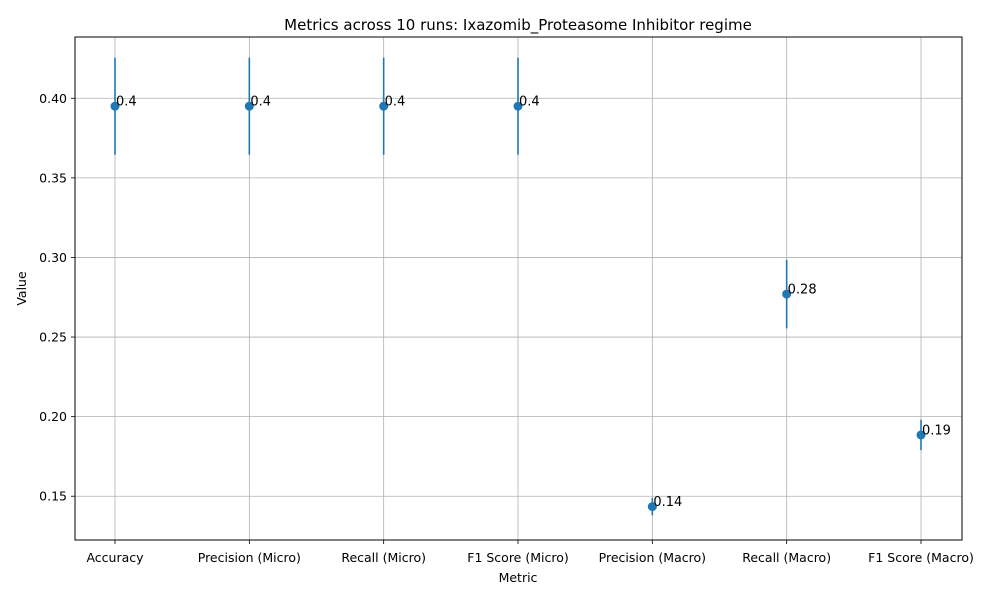 The width and height of the screenshot is (1000, 600). What do you see at coordinates (53, 177) in the screenshot?
I see `y-tick-label: 0.35` at bounding box center [53, 177].